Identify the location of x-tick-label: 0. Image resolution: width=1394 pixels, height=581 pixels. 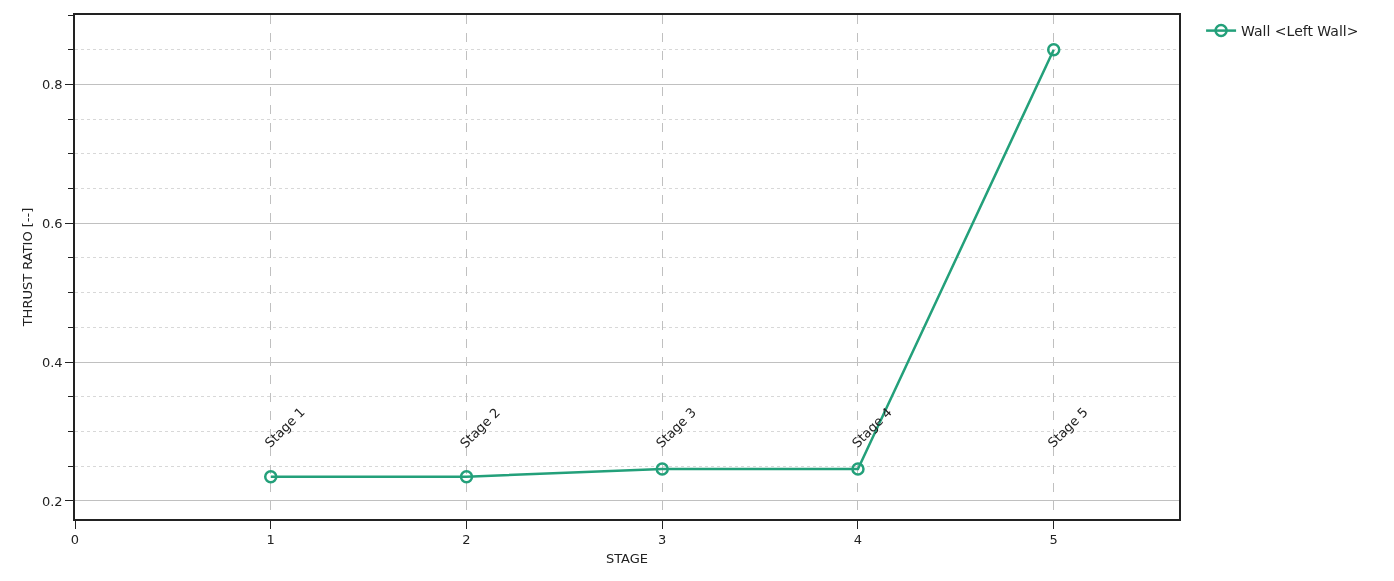
(75, 540).